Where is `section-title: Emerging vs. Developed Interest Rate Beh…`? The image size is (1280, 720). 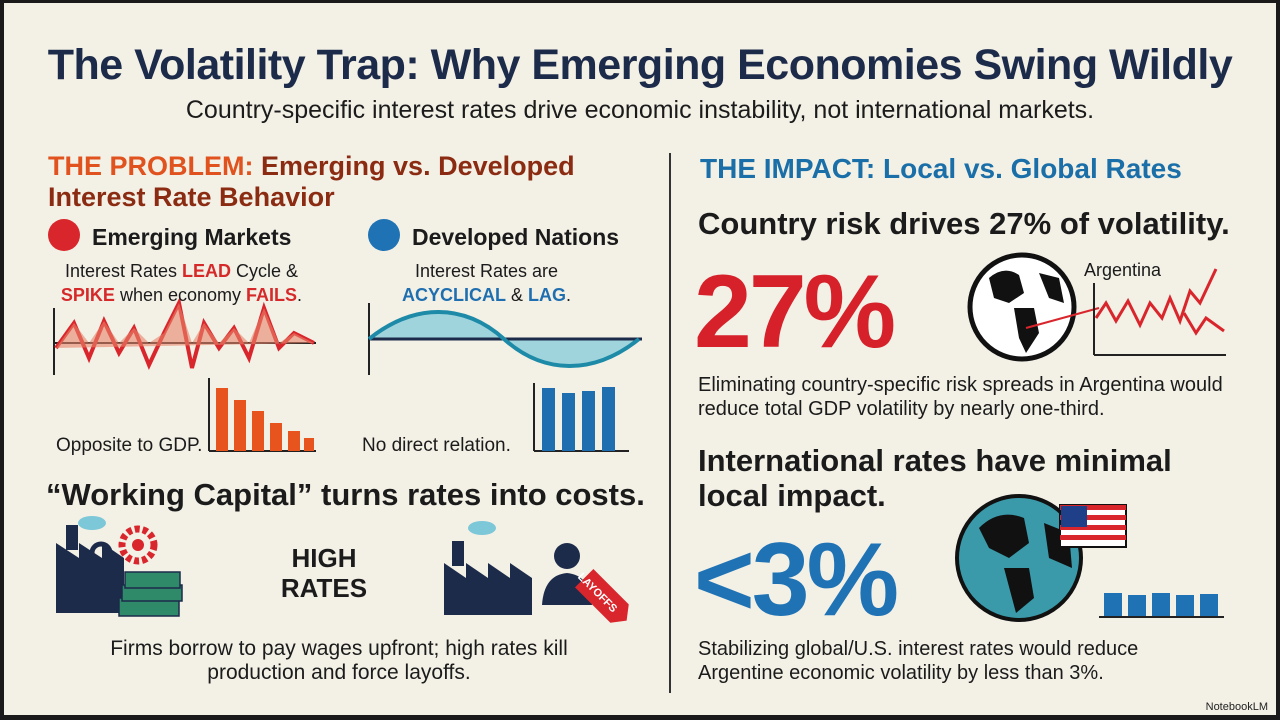
section-title: Emerging vs. Developed Interest Rate Beh… is located at coordinates (311, 181).